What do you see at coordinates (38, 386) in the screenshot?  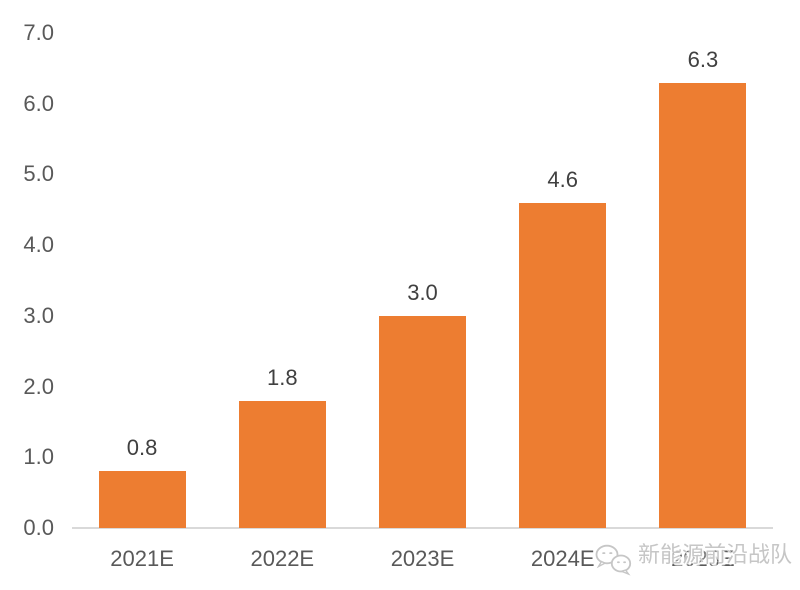 I see `y-tick-label: 2.0` at bounding box center [38, 386].